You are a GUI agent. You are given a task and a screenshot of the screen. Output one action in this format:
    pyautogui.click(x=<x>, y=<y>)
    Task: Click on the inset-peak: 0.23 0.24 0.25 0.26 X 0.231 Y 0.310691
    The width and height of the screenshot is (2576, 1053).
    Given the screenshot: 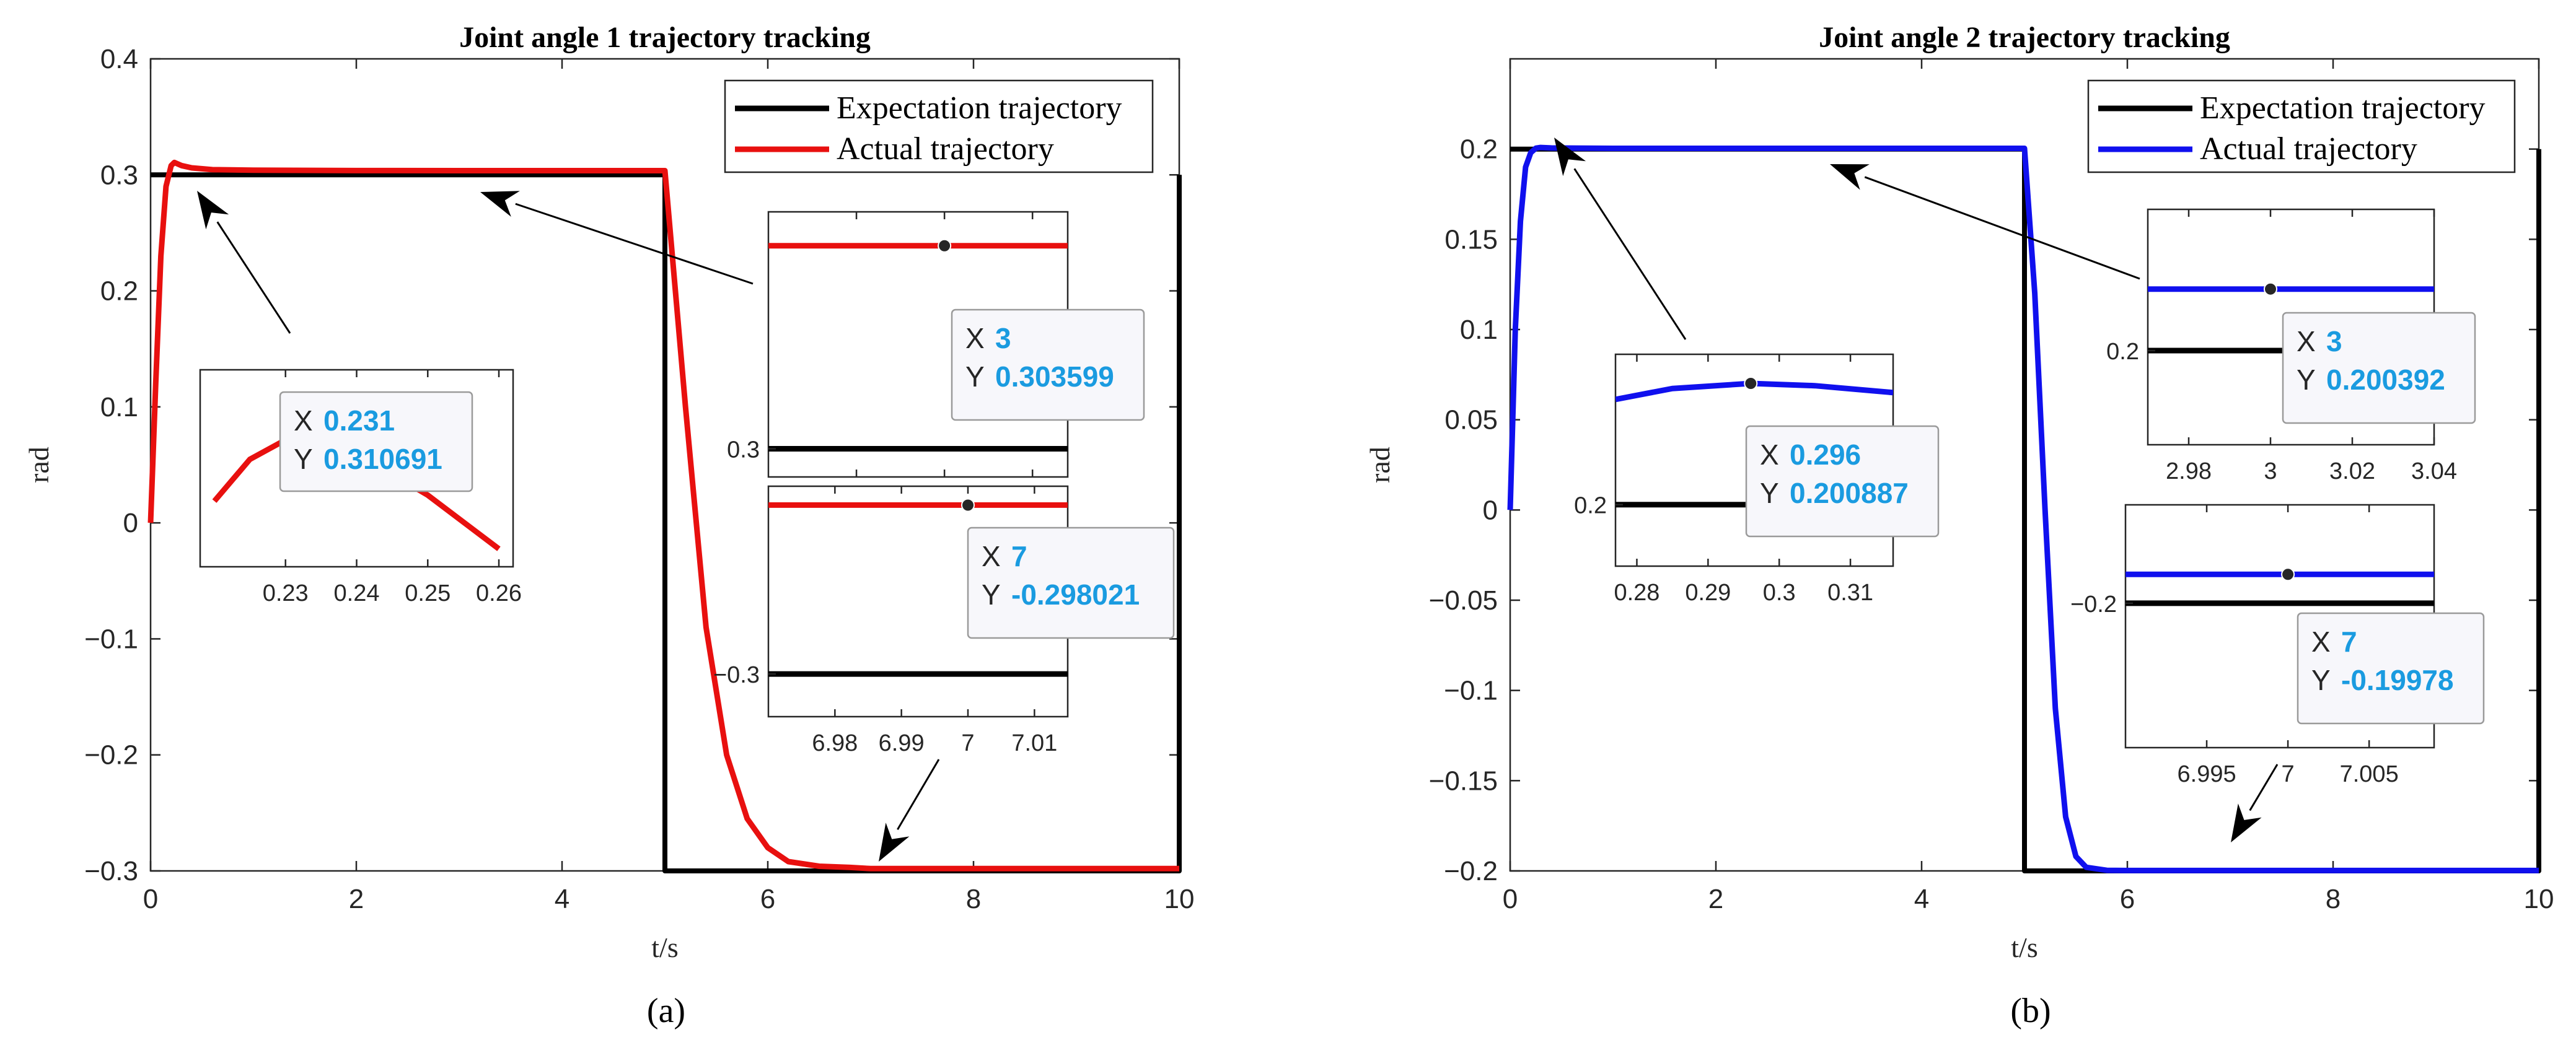 What is the action you would take?
    pyautogui.click(x=360, y=487)
    